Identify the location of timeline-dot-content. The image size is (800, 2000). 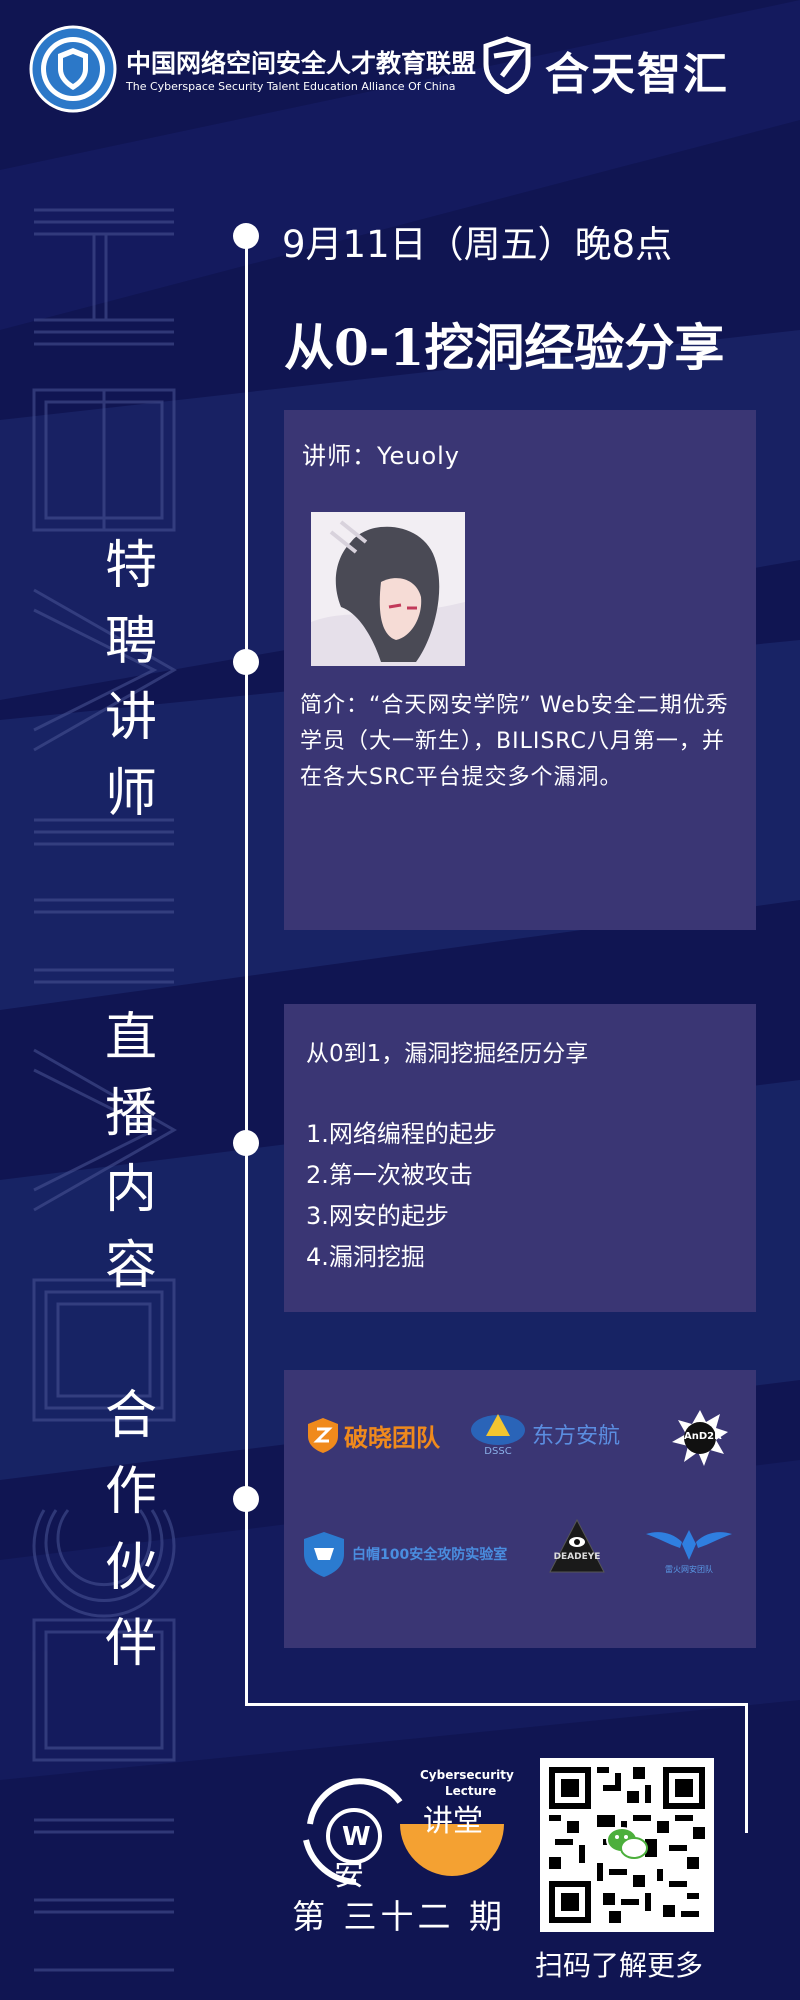
(246, 1143).